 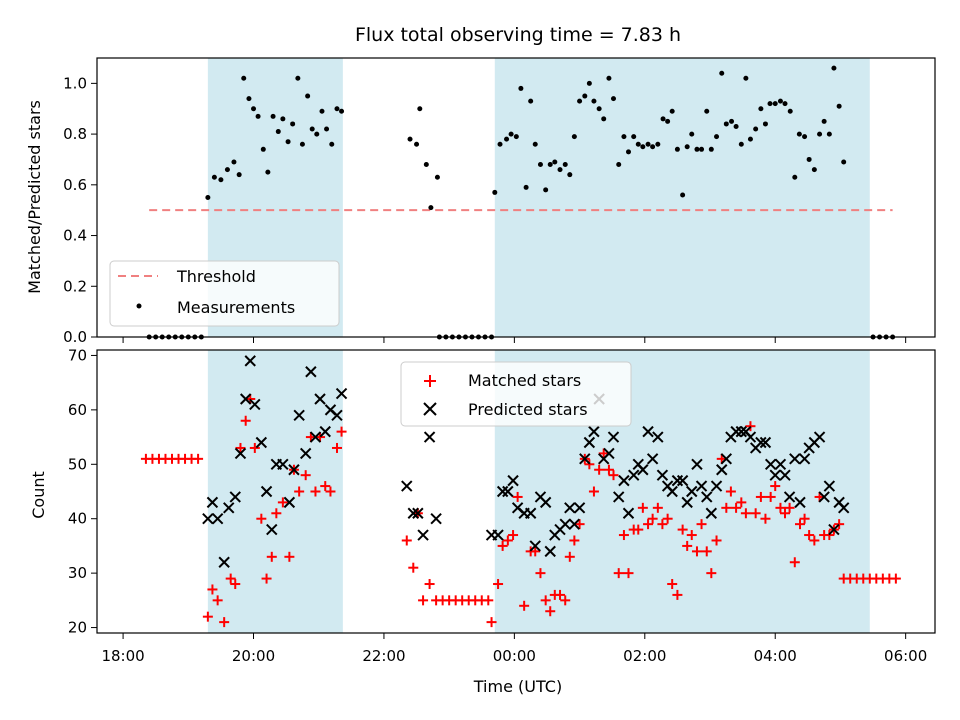 I want to click on chart-title: Flux total observing time = 7.83 h, so click(x=518, y=35).